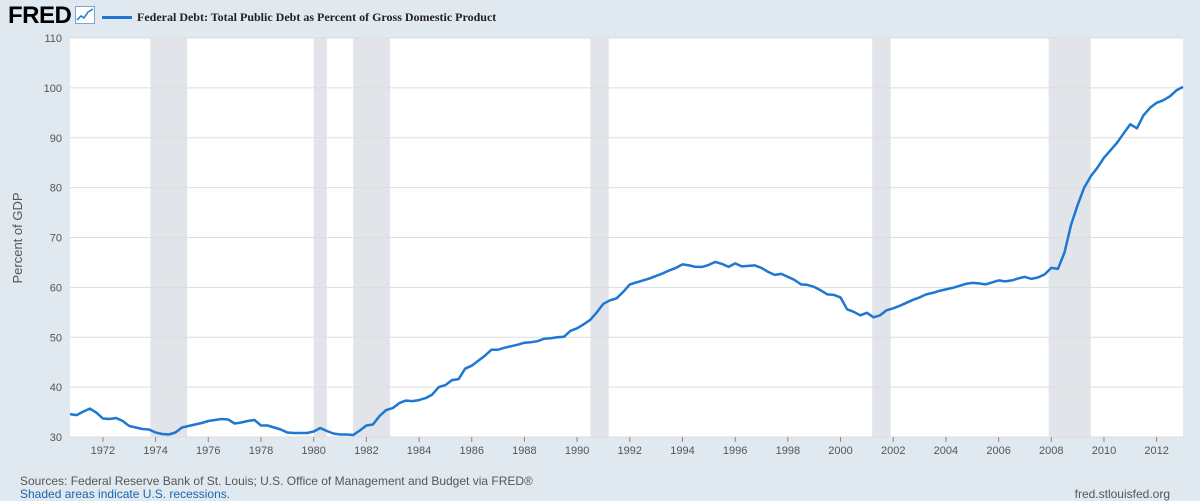  Describe the element at coordinates (577, 451) in the screenshot. I see `x-tick-label: 1990` at that location.